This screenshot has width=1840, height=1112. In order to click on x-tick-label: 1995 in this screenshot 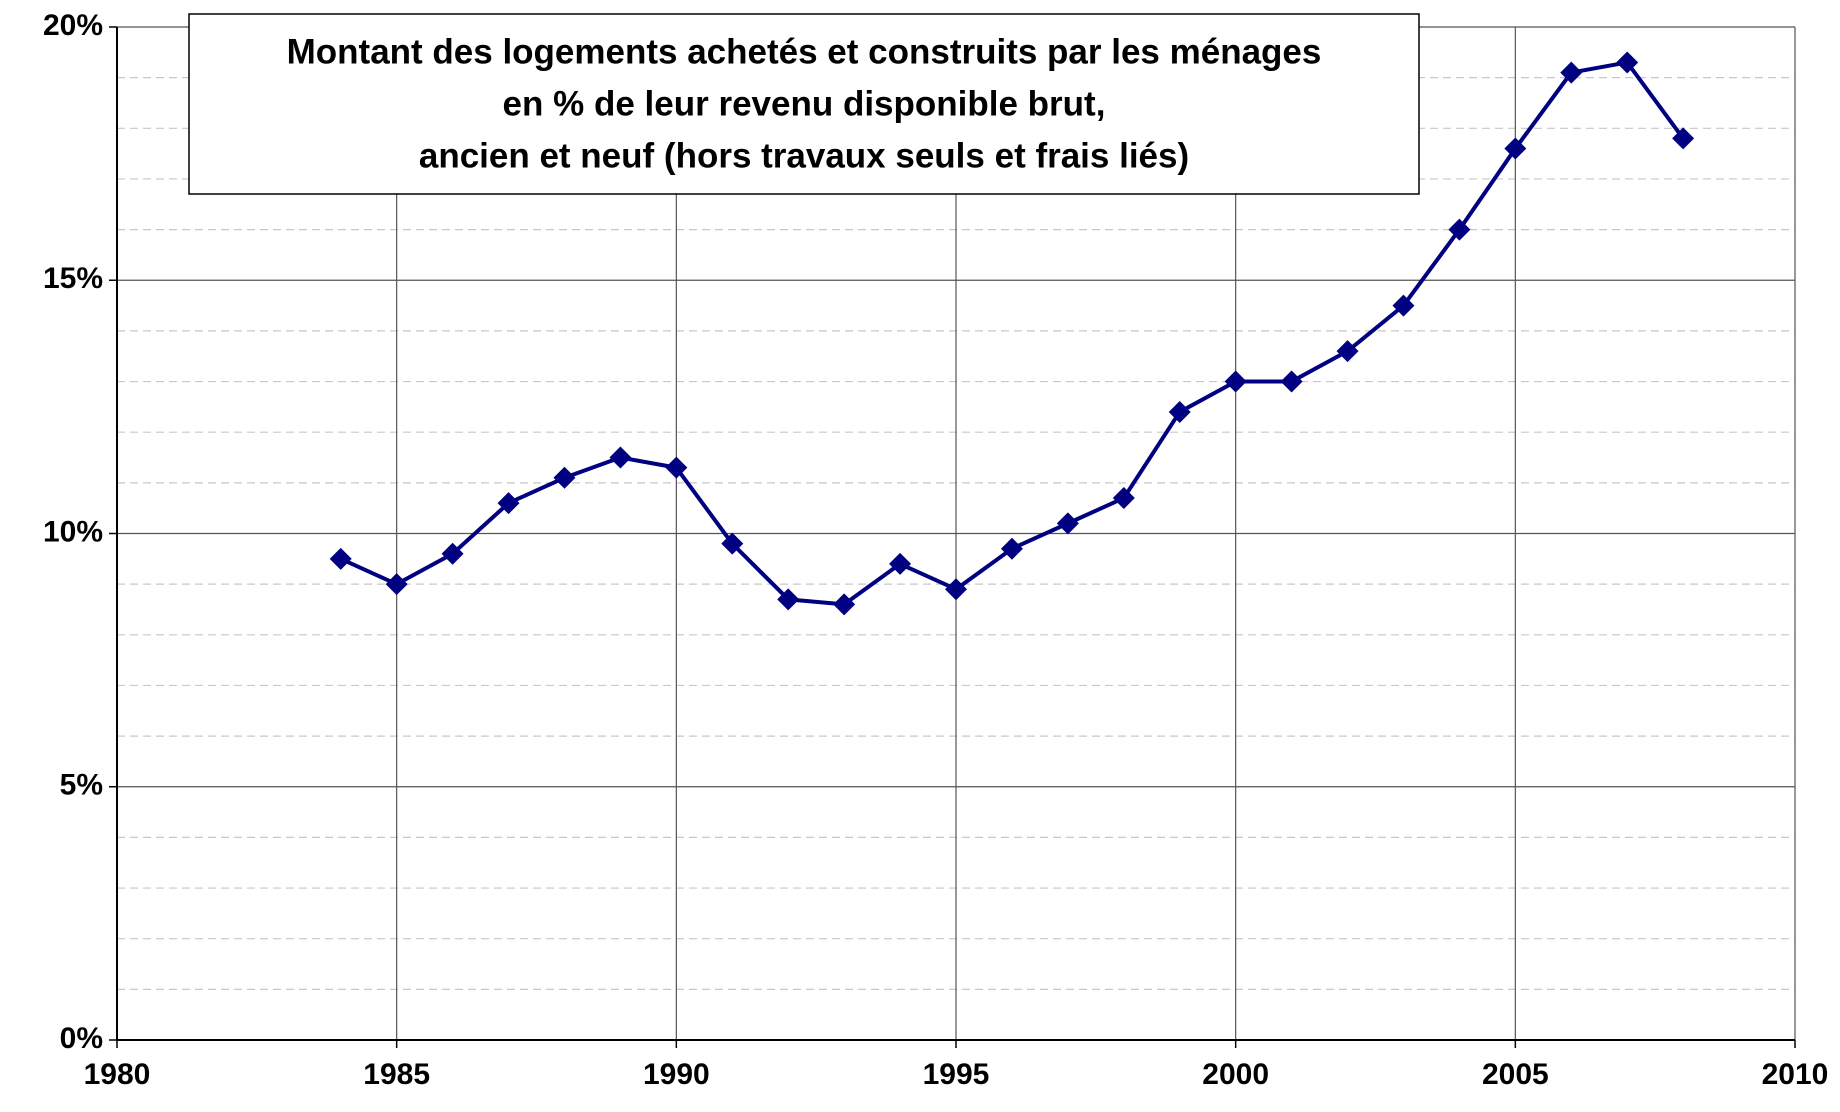, I will do `click(956, 1074)`.